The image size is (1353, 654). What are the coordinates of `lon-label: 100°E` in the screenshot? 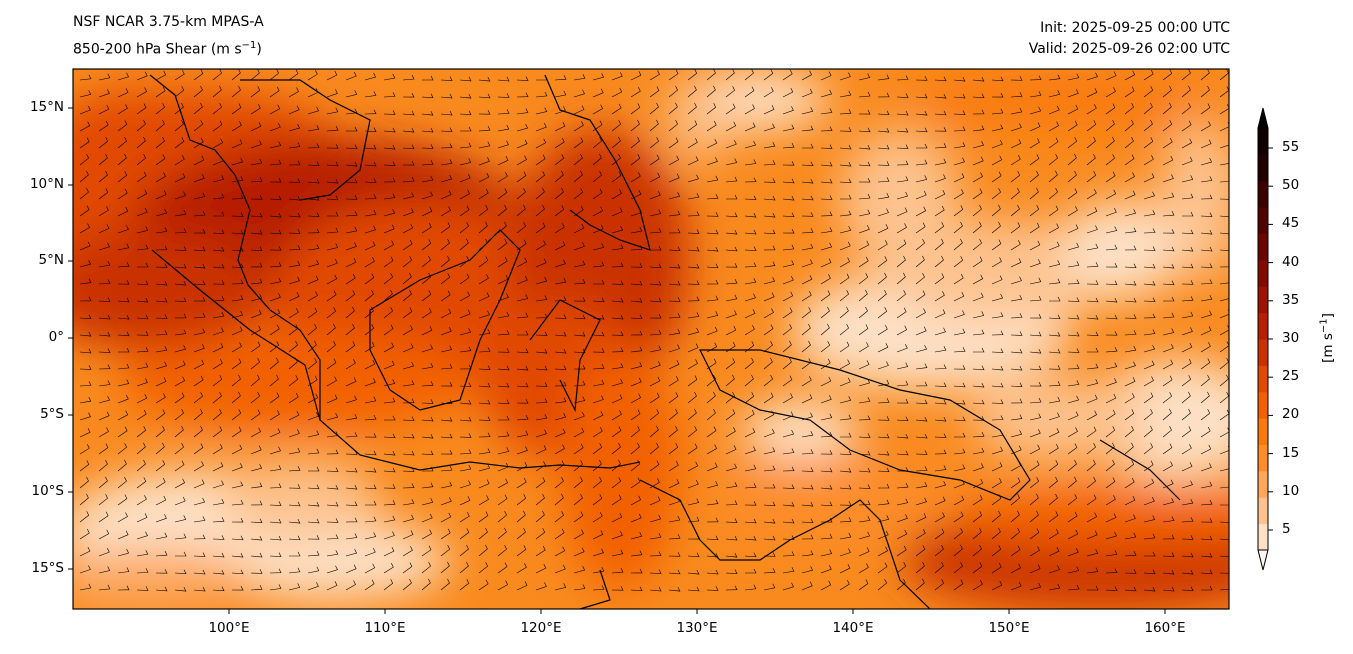 It's located at (229, 628).